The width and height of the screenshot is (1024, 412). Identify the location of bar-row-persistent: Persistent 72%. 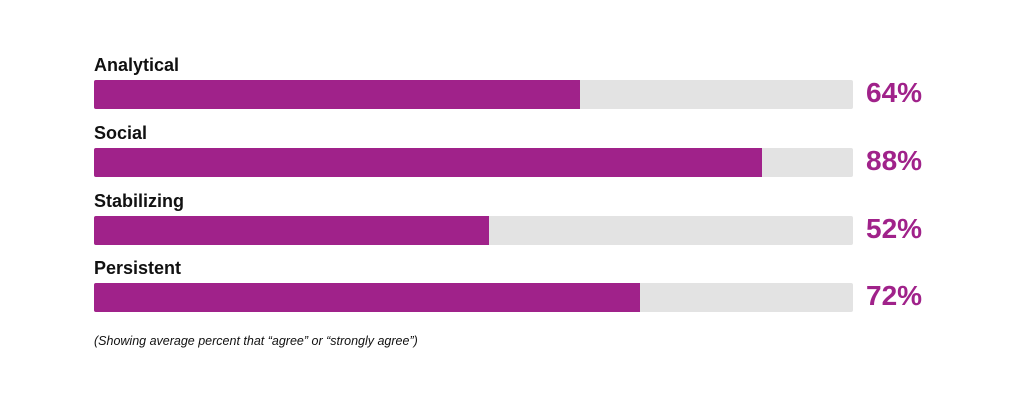
(514, 289).